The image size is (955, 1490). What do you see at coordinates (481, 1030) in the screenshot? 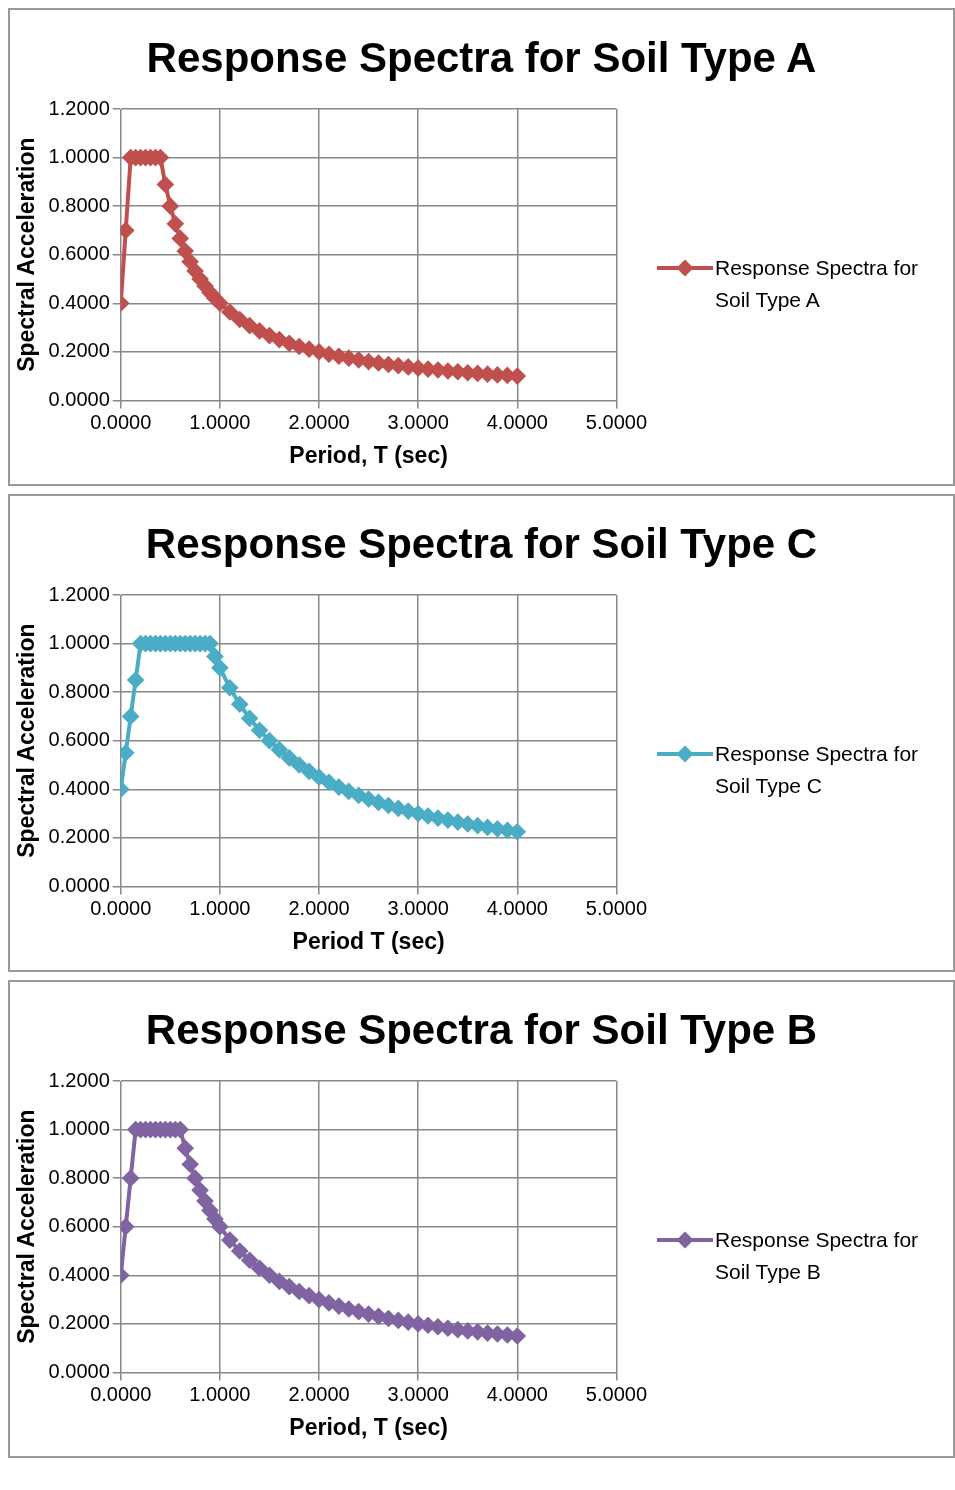
I see `chart-title: Response Spectra for Soil Type B` at bounding box center [481, 1030].